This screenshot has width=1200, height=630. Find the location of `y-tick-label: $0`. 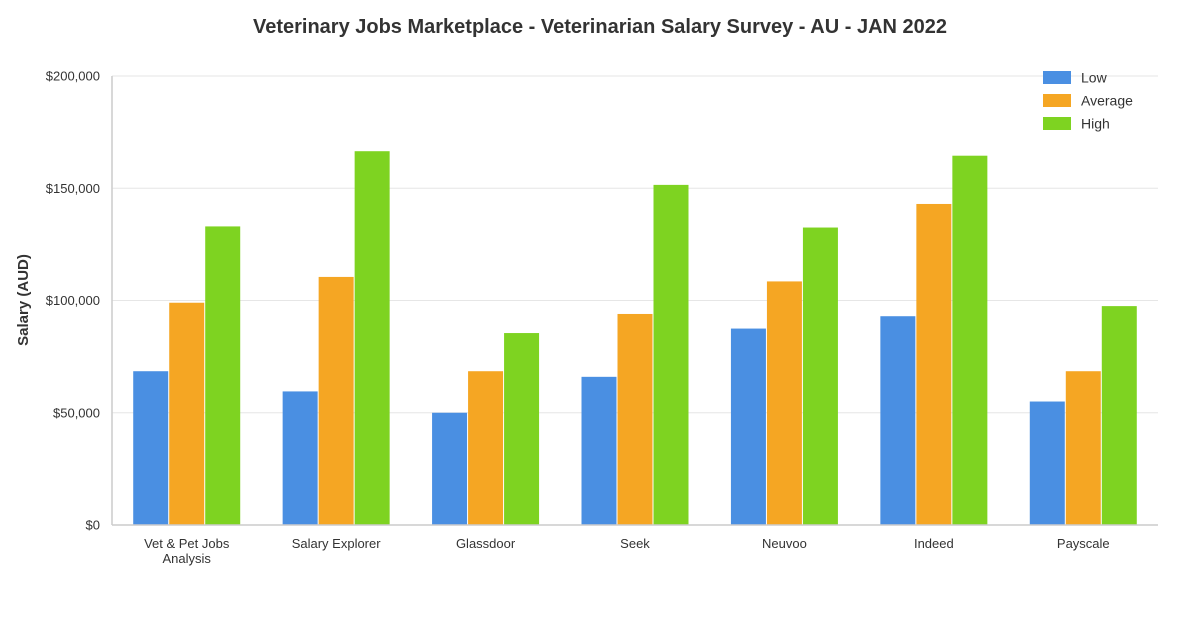

y-tick-label: $0 is located at coordinates (93, 525).